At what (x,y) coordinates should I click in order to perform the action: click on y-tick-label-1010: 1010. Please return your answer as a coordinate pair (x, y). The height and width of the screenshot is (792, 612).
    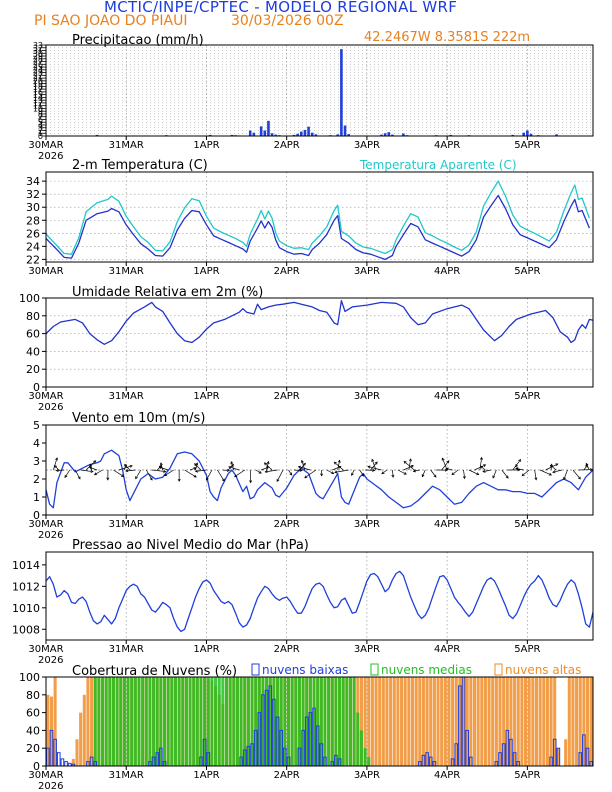
    Looking at the image, I should click on (26, 608).